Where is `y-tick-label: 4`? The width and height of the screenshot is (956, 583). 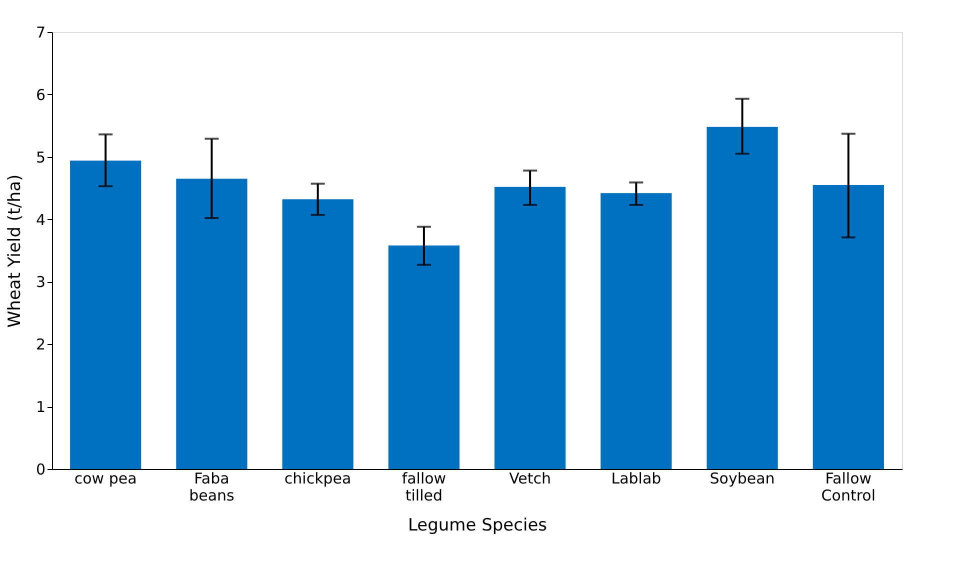
y-tick-label: 4 is located at coordinates (41, 219).